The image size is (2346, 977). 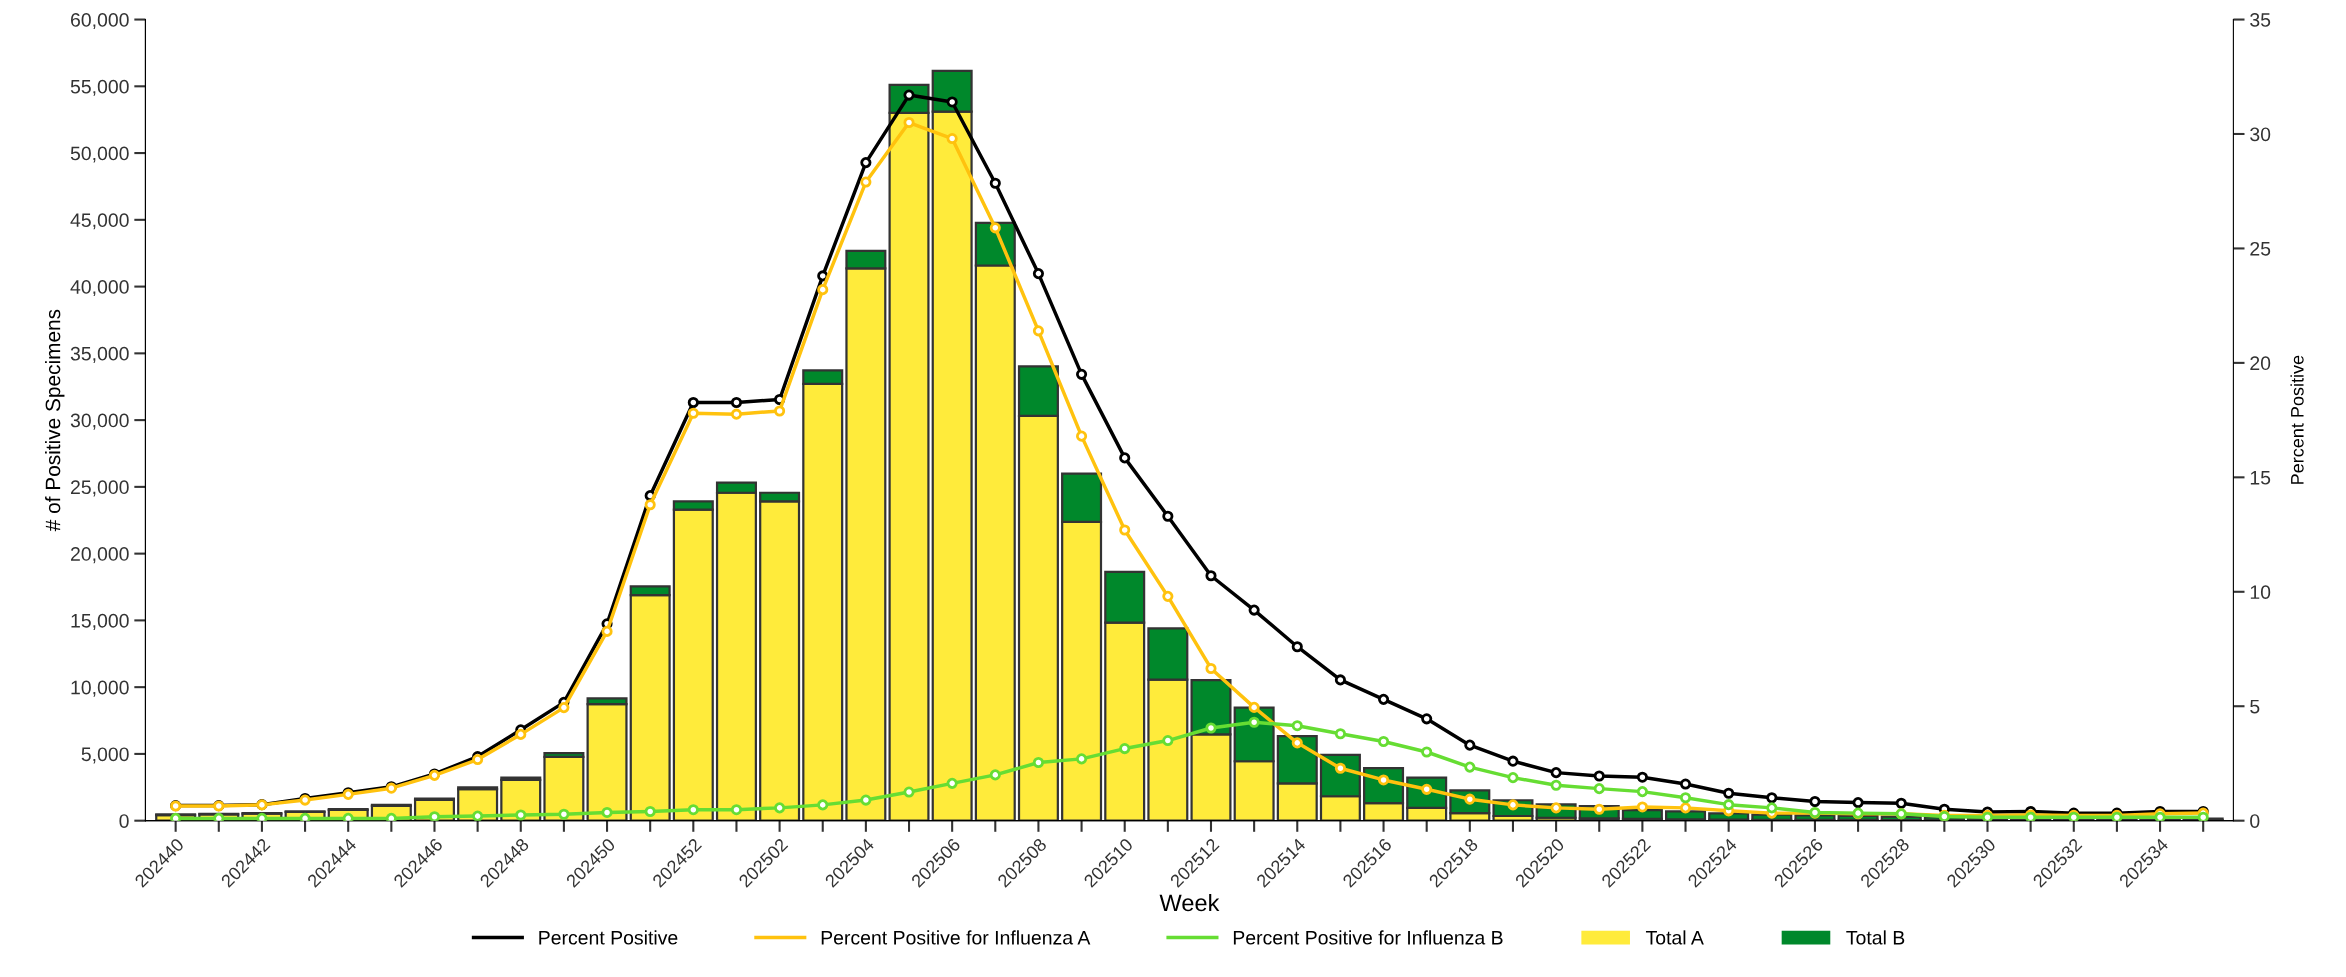 I want to click on y-tick-label: 50,000, so click(x=99, y=154).